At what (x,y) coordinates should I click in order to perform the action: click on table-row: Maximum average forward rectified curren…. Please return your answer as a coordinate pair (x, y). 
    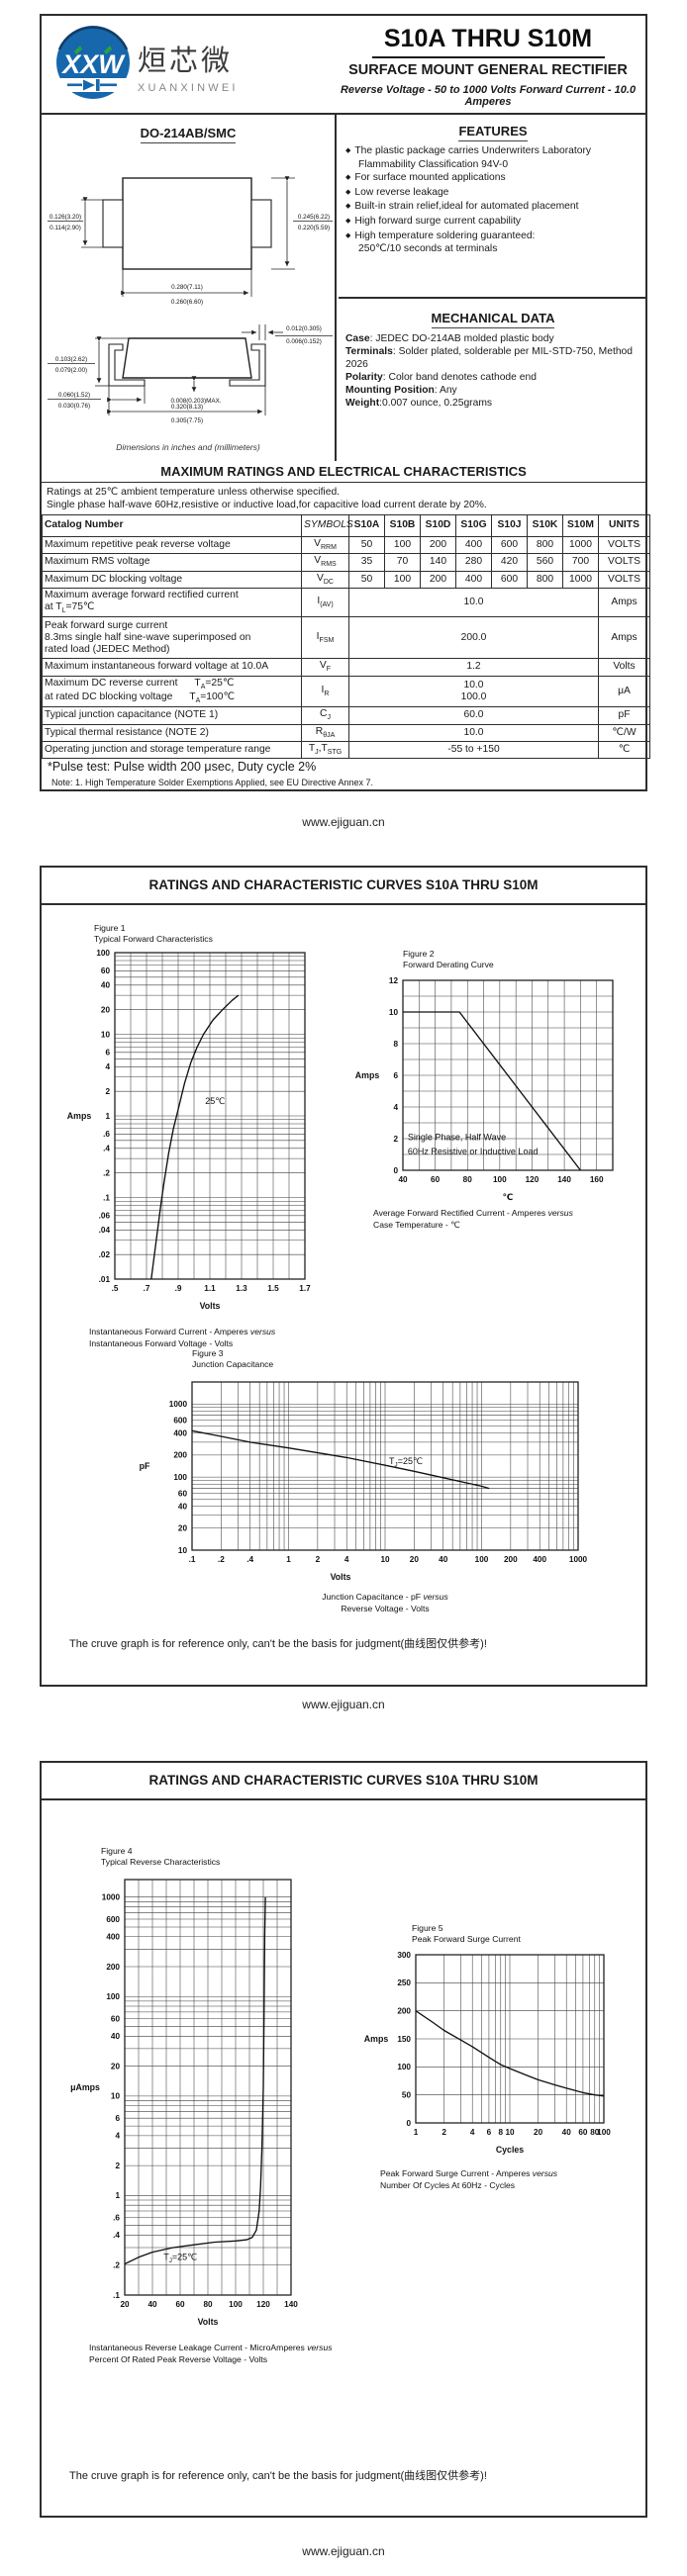
    Looking at the image, I should click on (346, 602).